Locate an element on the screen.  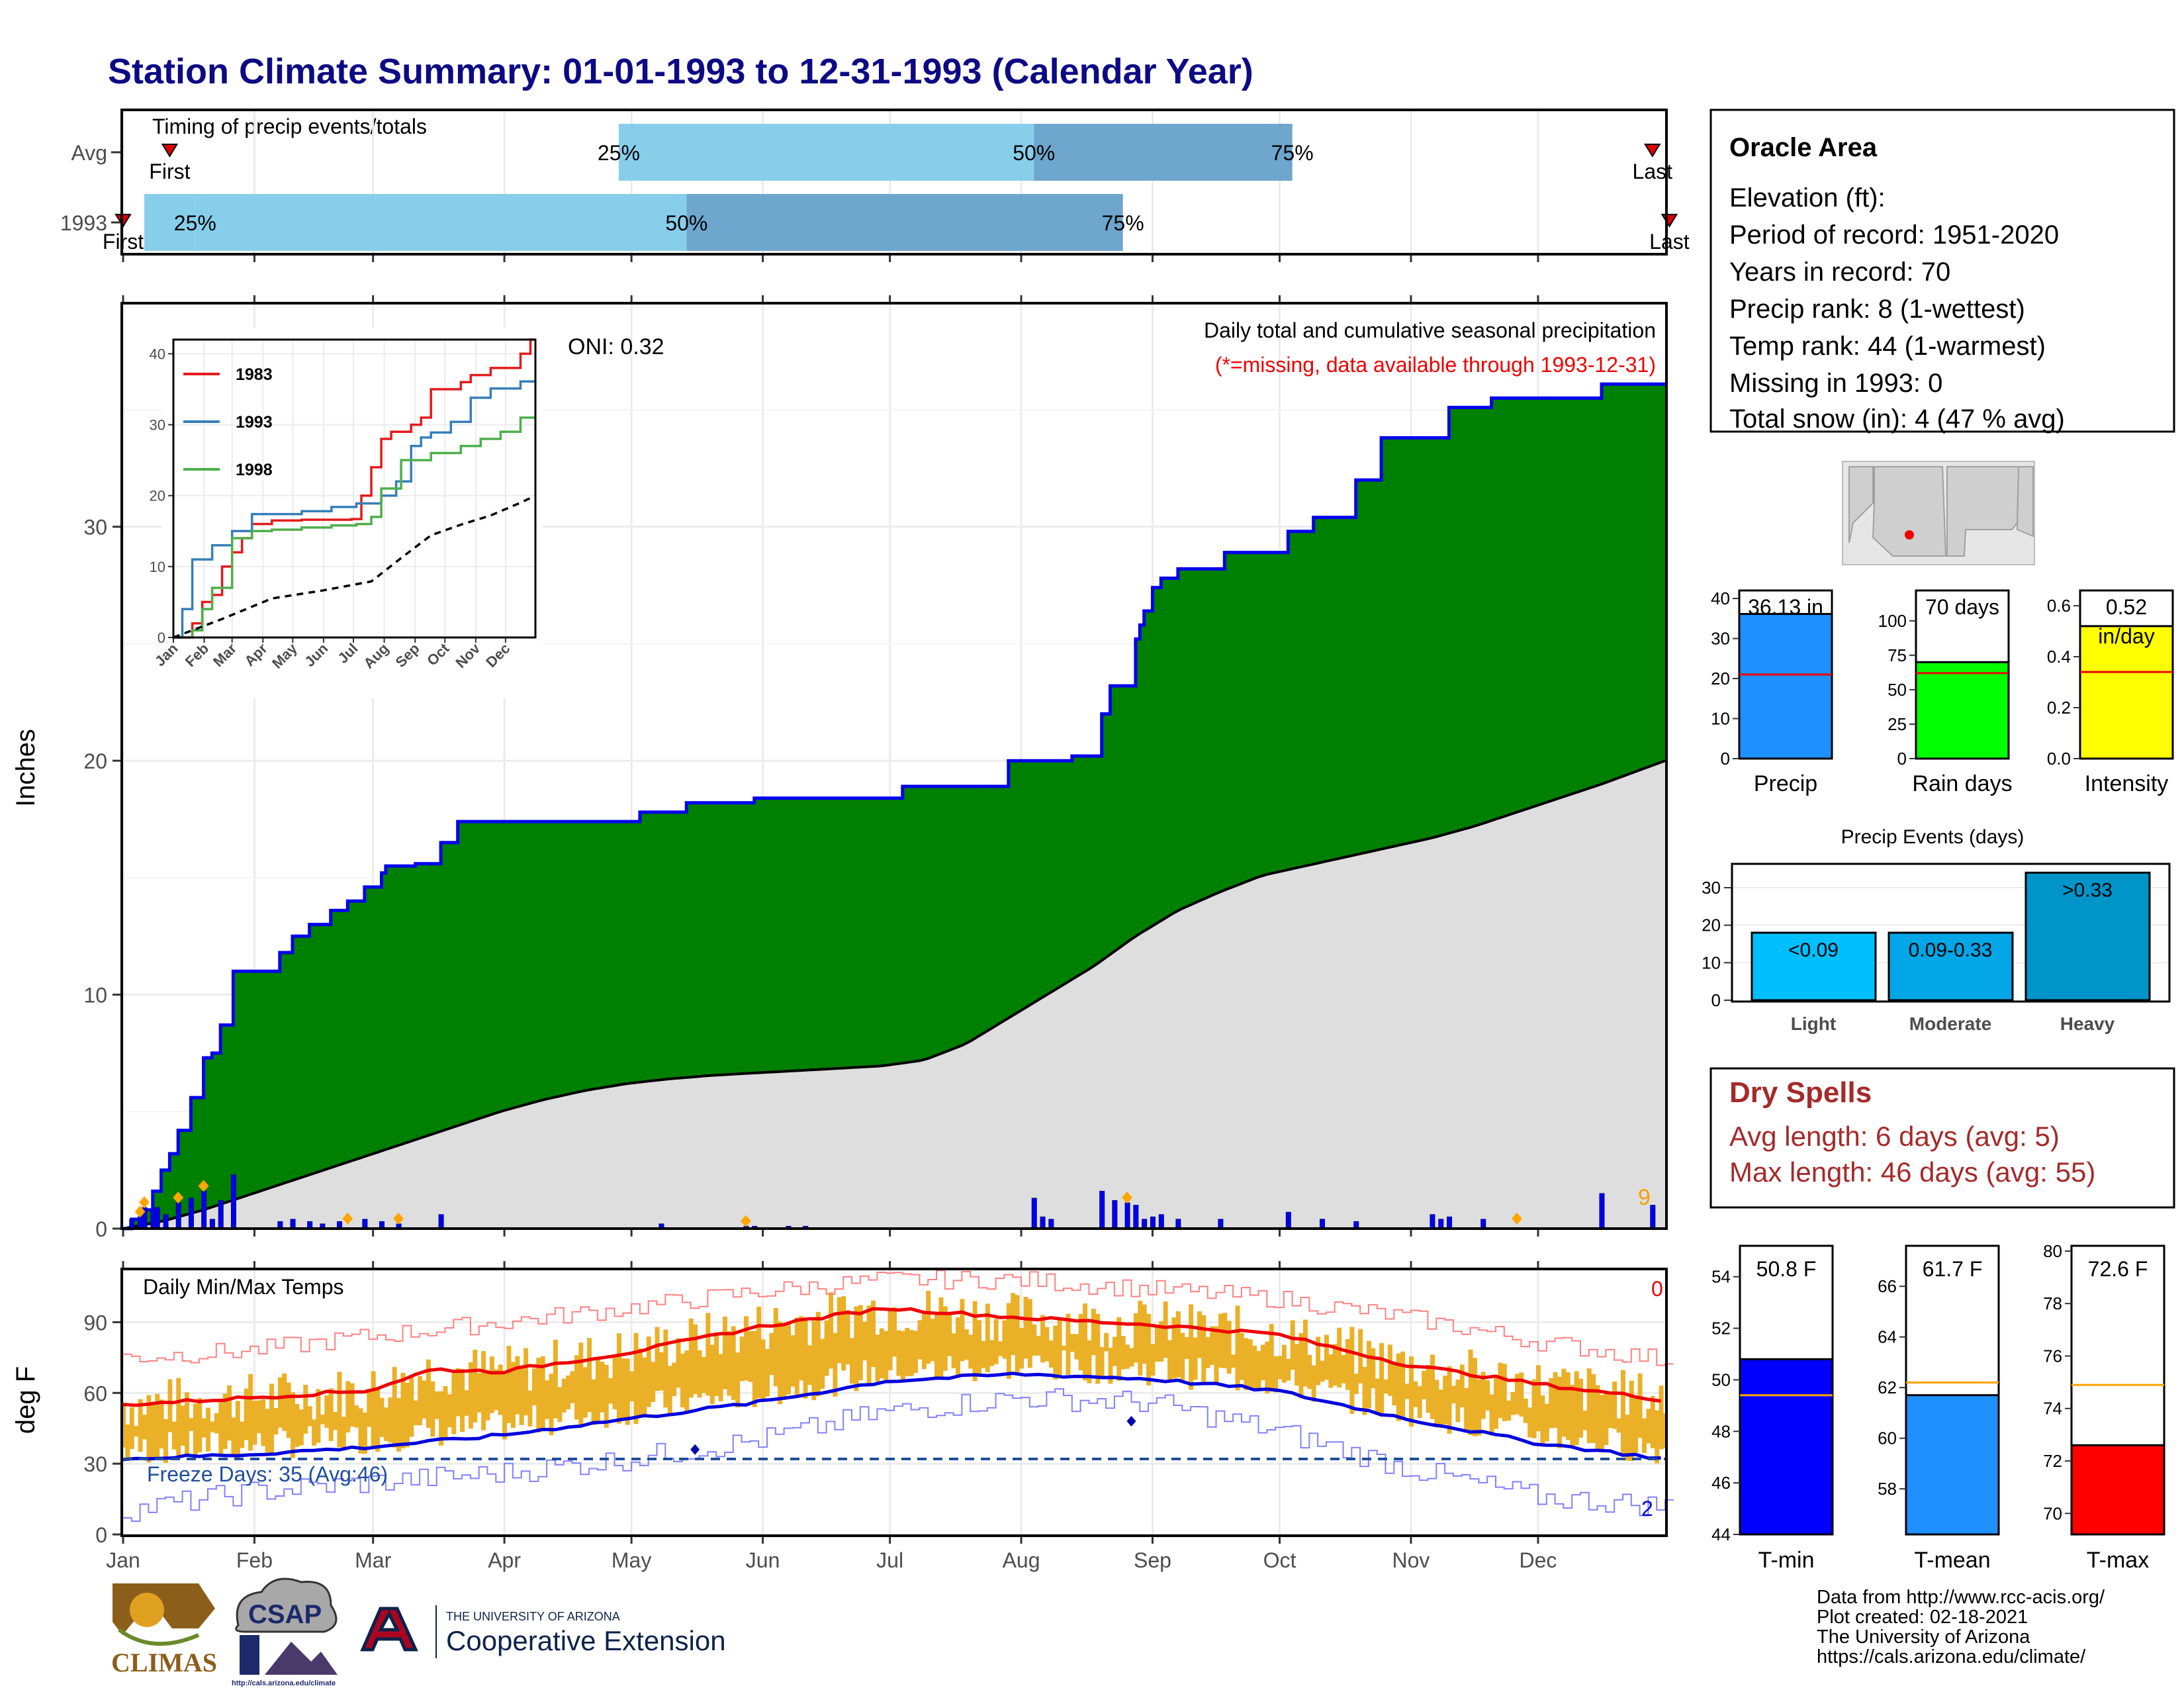
month-label: Mar is located at coordinates (373, 1560).